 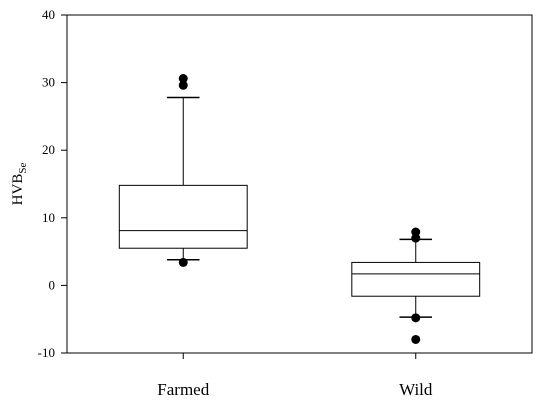 I want to click on y-tick-label: 0, so click(x=52, y=284).